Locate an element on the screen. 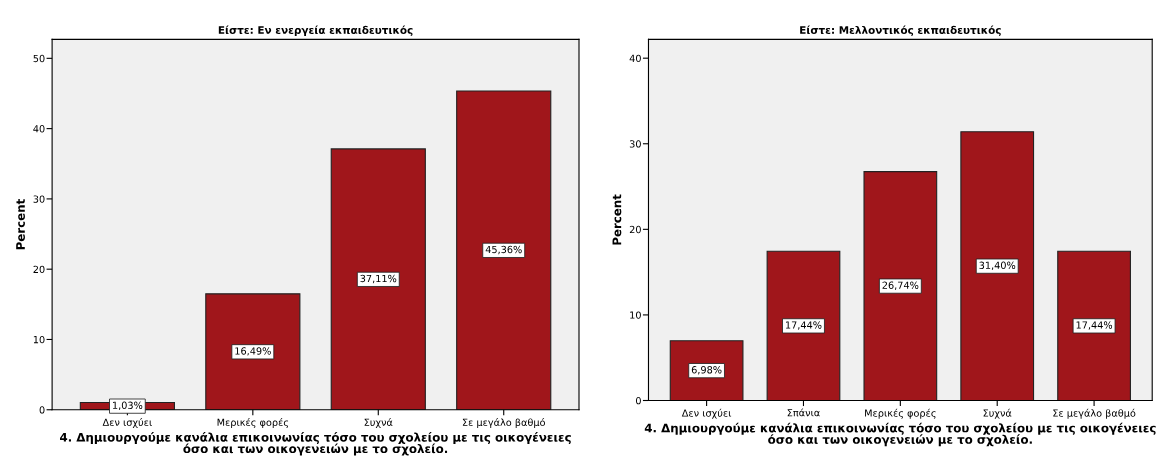  chart-title: Είστε: Μελλοντικός εκπαιδευτικός is located at coordinates (900, 30).